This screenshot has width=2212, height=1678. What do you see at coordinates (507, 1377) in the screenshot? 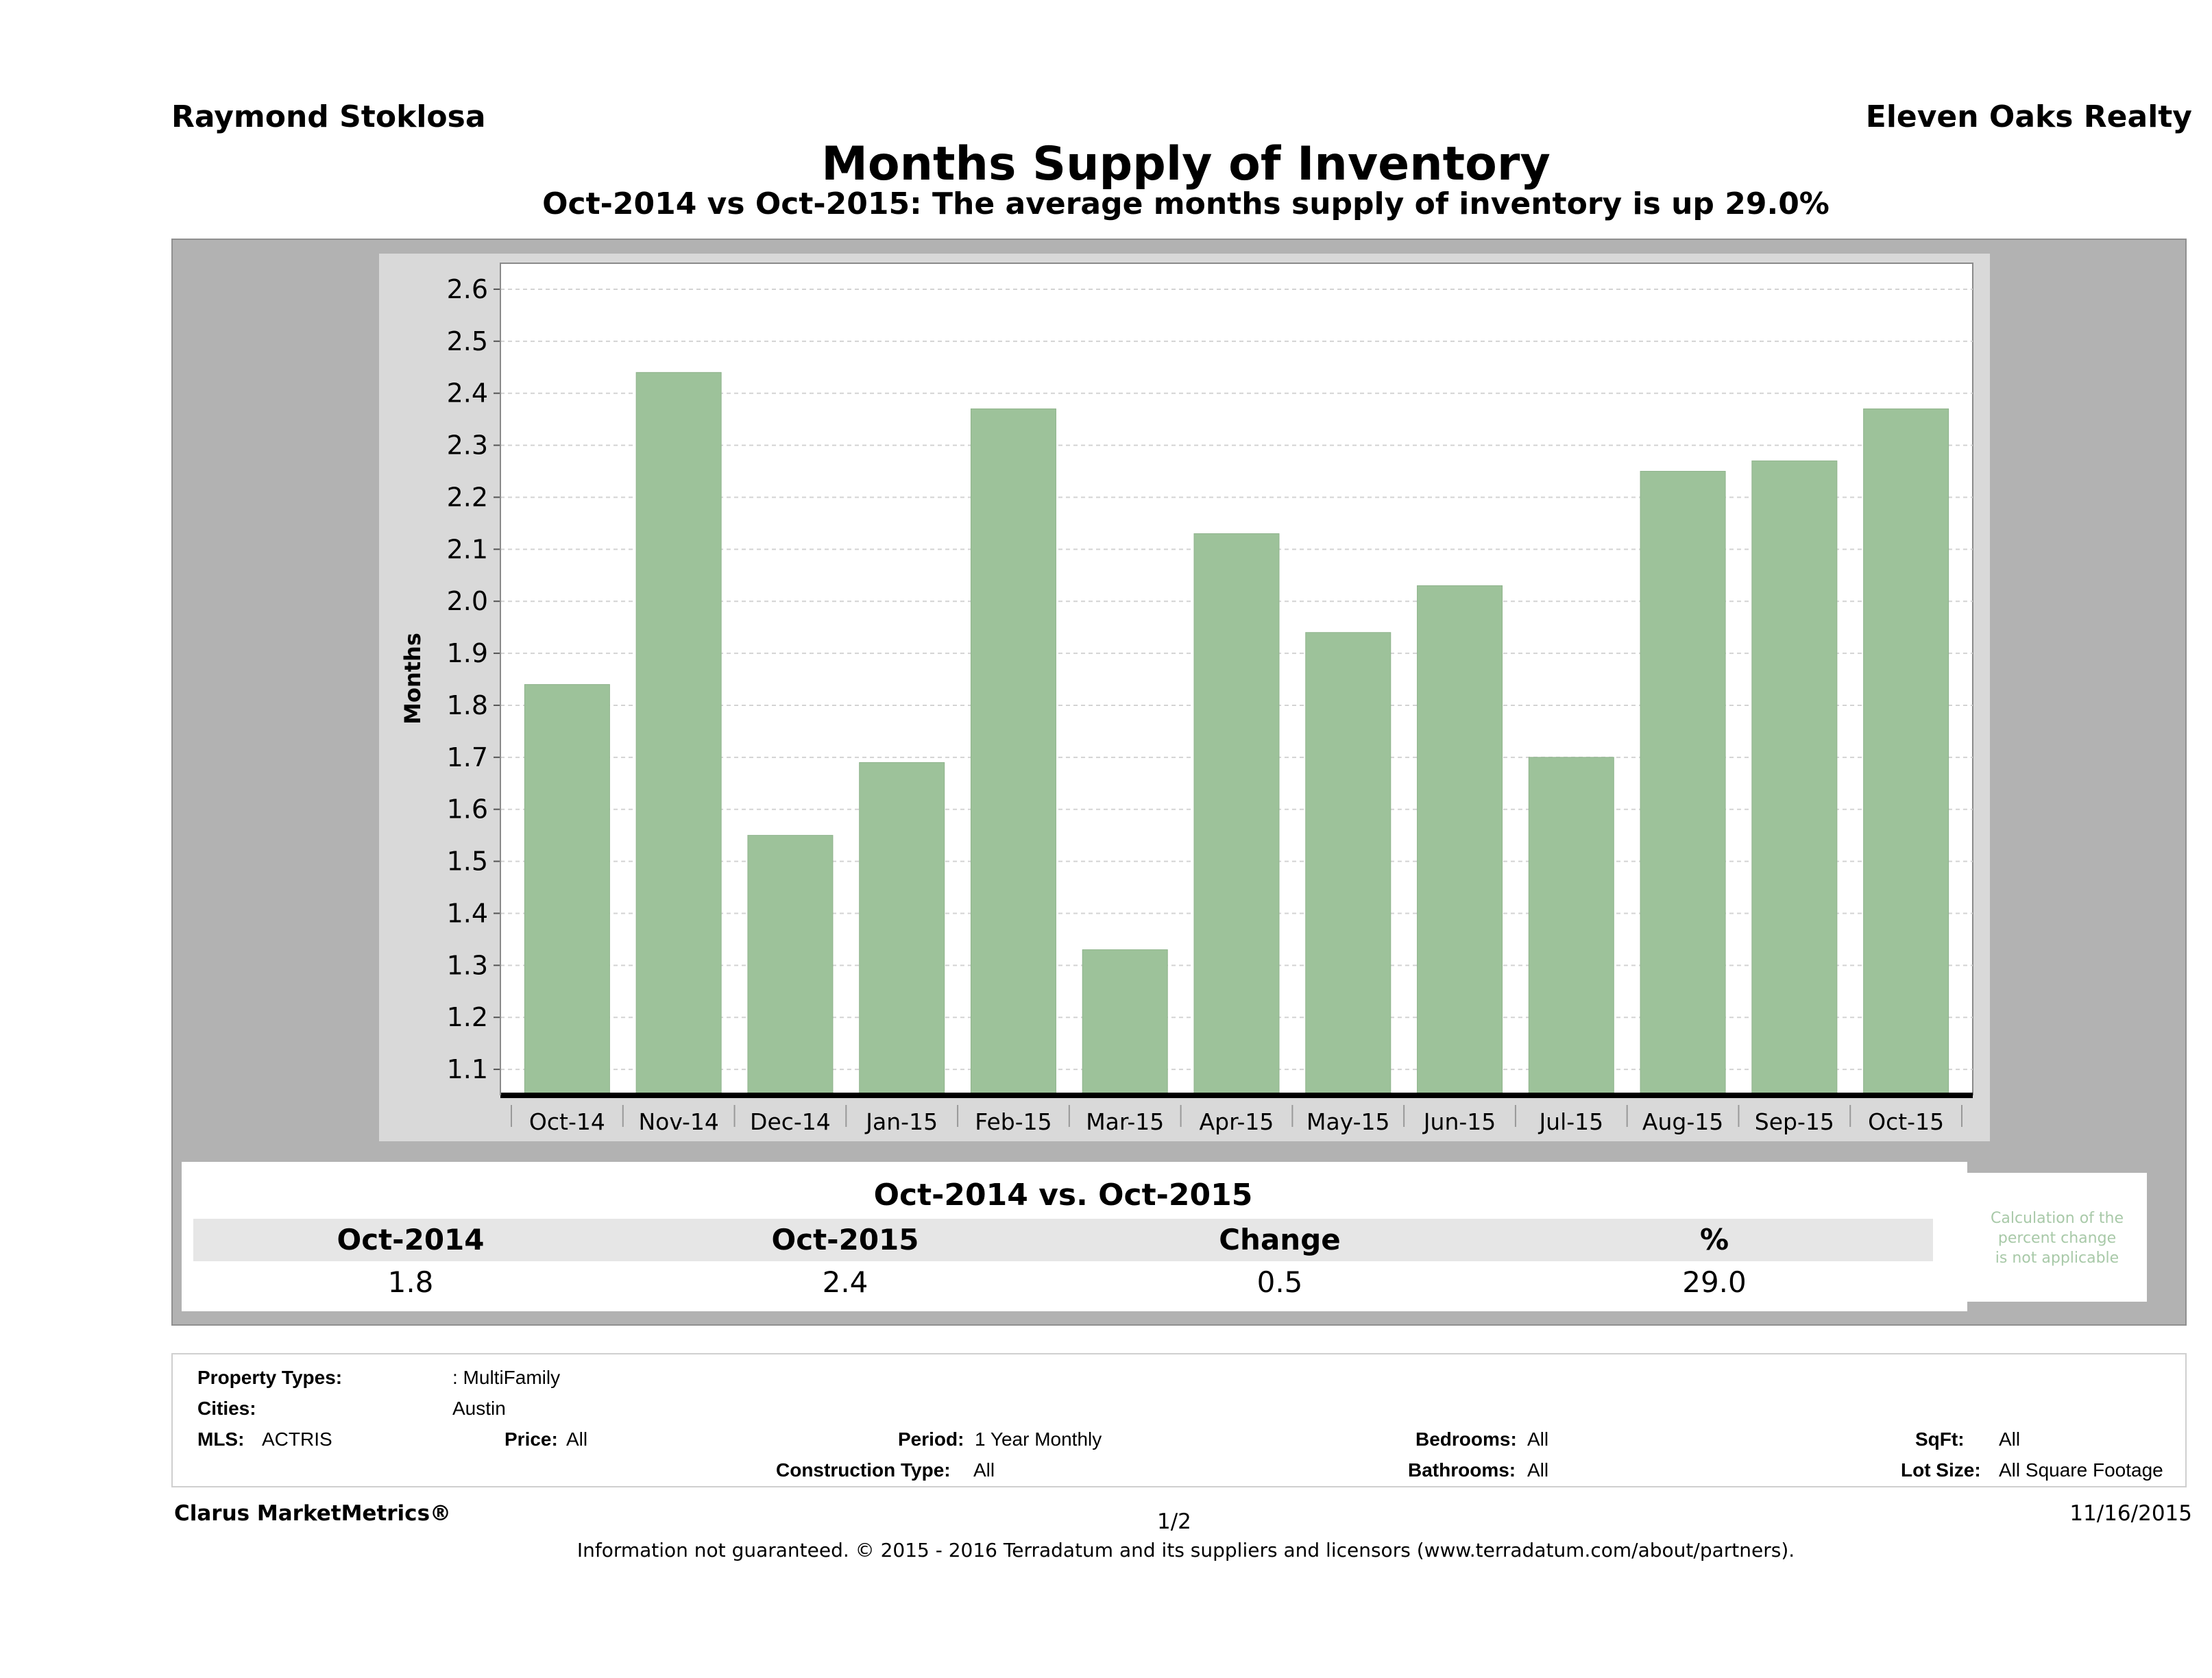
I see `property-types-value: : MultiFamily` at bounding box center [507, 1377].